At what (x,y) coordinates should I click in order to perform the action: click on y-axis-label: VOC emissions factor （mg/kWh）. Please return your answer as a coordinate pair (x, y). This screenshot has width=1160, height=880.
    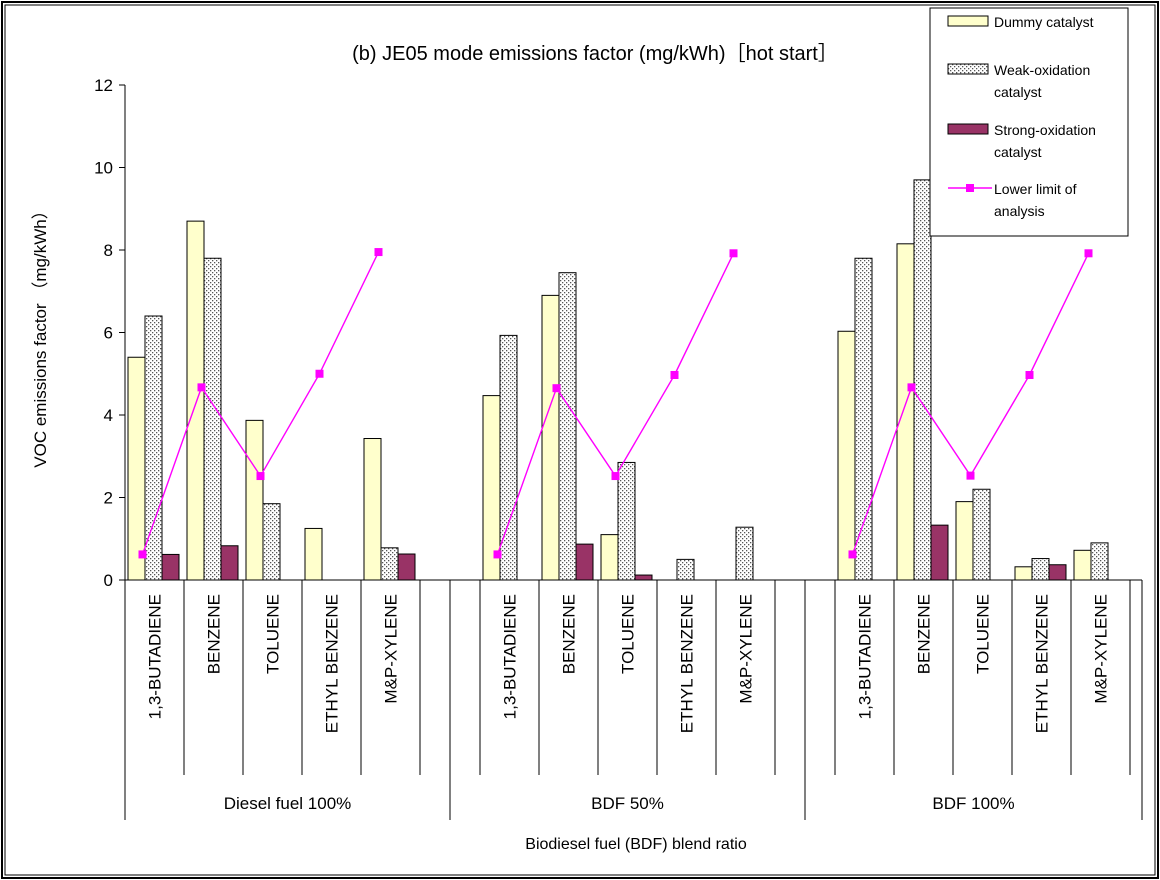
    Looking at the image, I should click on (40, 334).